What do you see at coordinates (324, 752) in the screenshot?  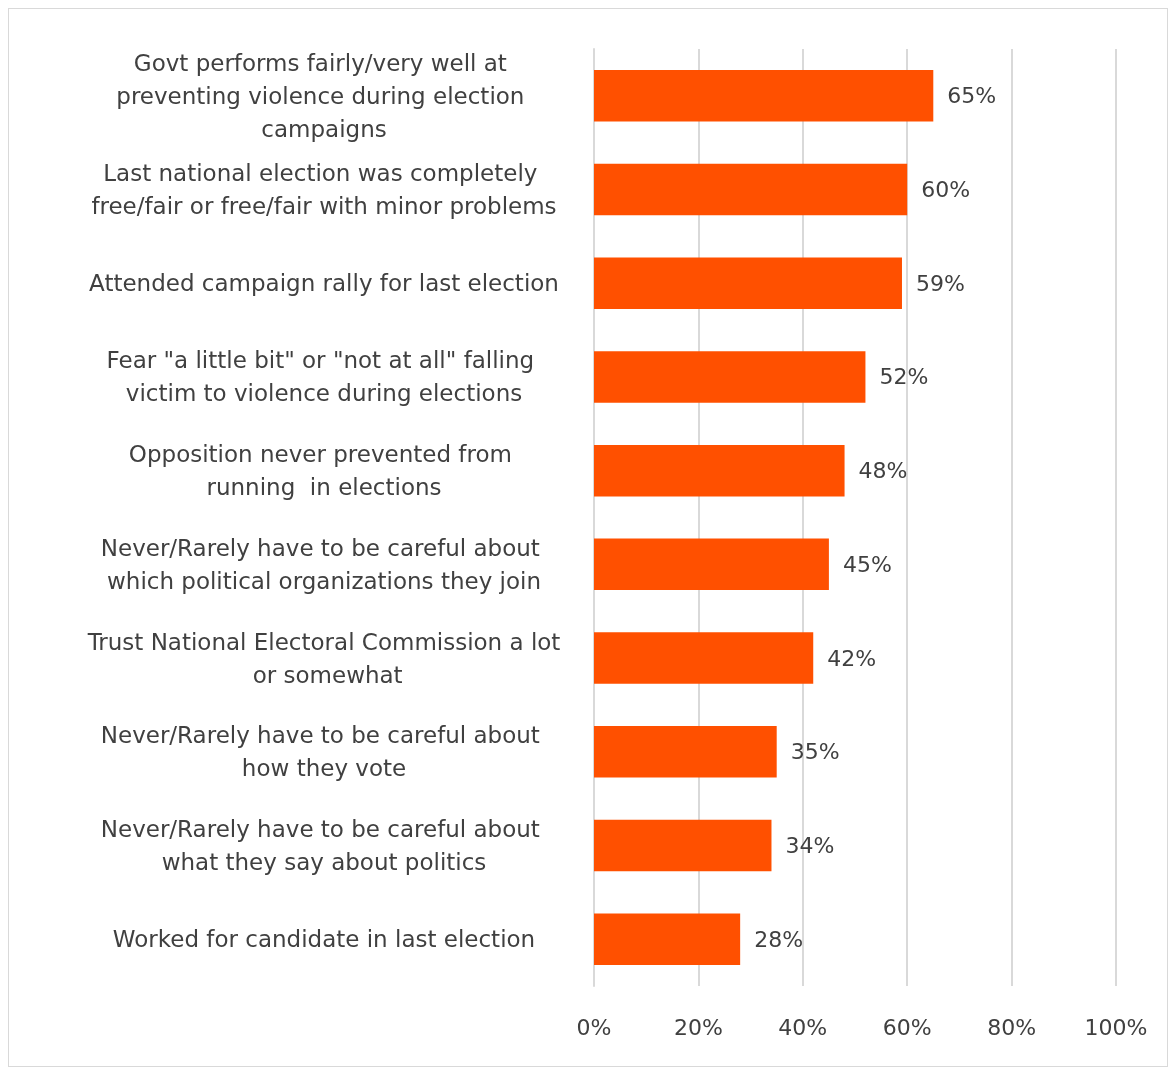 I see `y-tick-label: Never/Rarely have to be careful about how they vote` at bounding box center [324, 752].